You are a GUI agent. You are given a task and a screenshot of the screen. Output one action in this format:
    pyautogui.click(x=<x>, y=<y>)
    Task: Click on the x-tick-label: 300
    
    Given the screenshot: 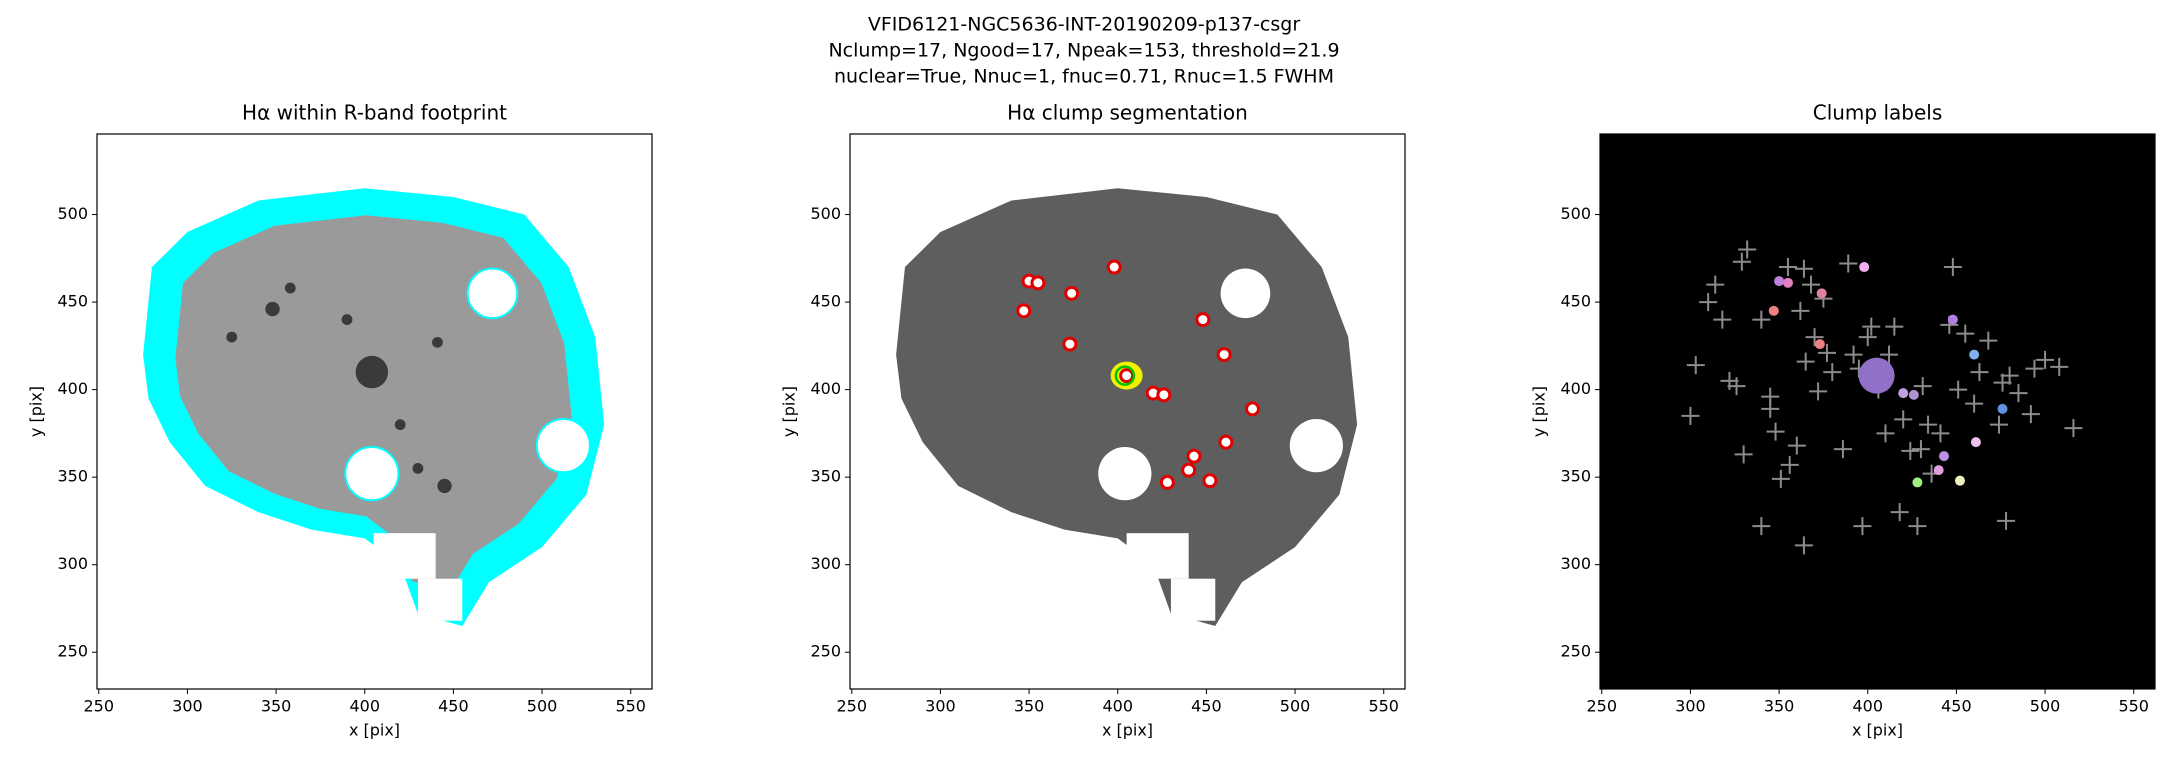 What is the action you would take?
    pyautogui.click(x=1690, y=706)
    